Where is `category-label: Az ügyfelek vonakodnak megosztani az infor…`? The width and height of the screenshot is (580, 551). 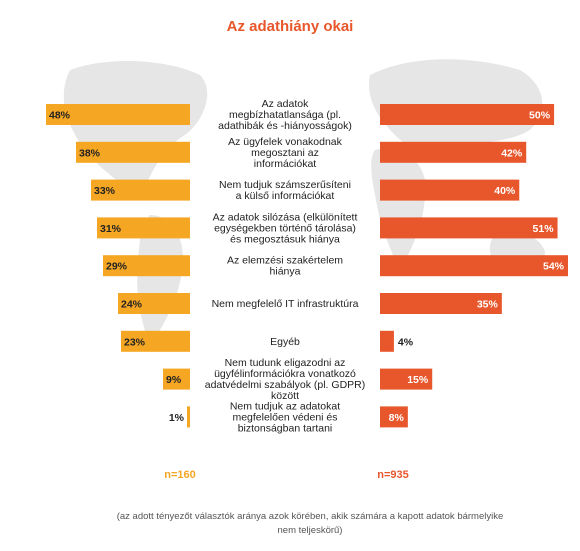
category-label: Az ügyfelek vonakodnak megosztani az infor… is located at coordinates (285, 153).